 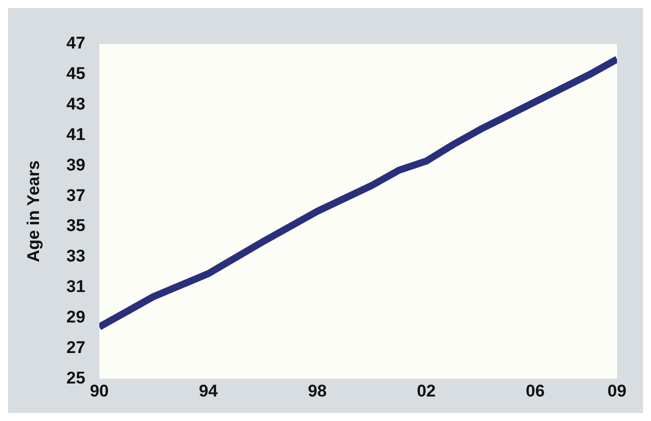 I want to click on y-tick-label: 47, so click(x=76, y=43).